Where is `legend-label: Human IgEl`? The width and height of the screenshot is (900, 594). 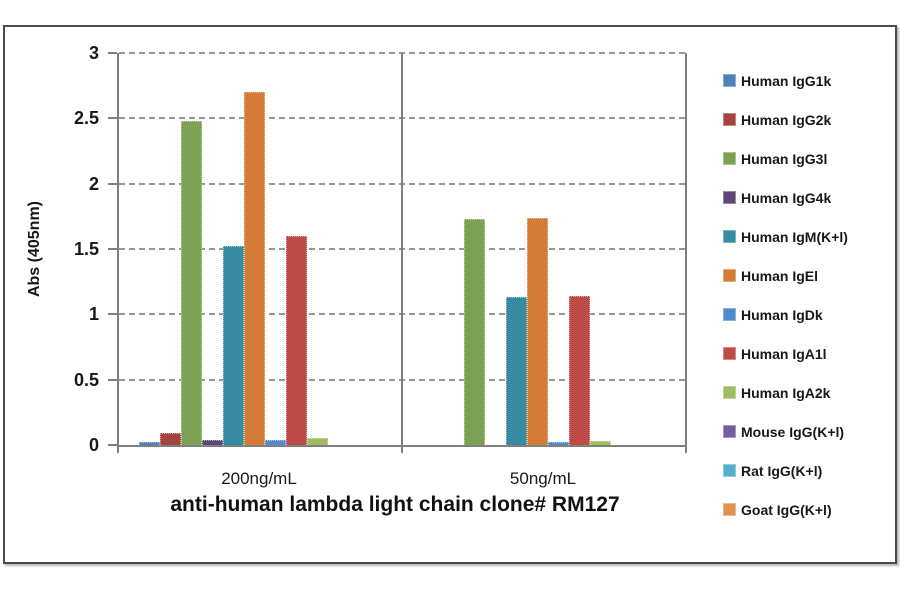
legend-label: Human IgEl is located at coordinates (780, 275).